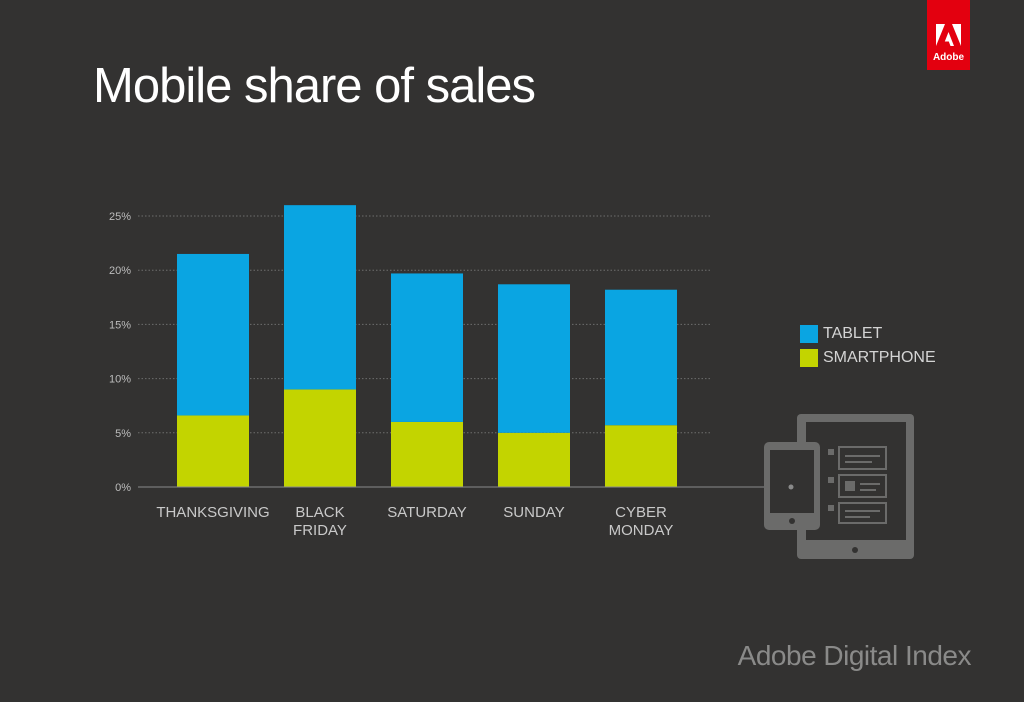 The height and width of the screenshot is (702, 1024). I want to click on y-tick-label: 5%, so click(123, 434).